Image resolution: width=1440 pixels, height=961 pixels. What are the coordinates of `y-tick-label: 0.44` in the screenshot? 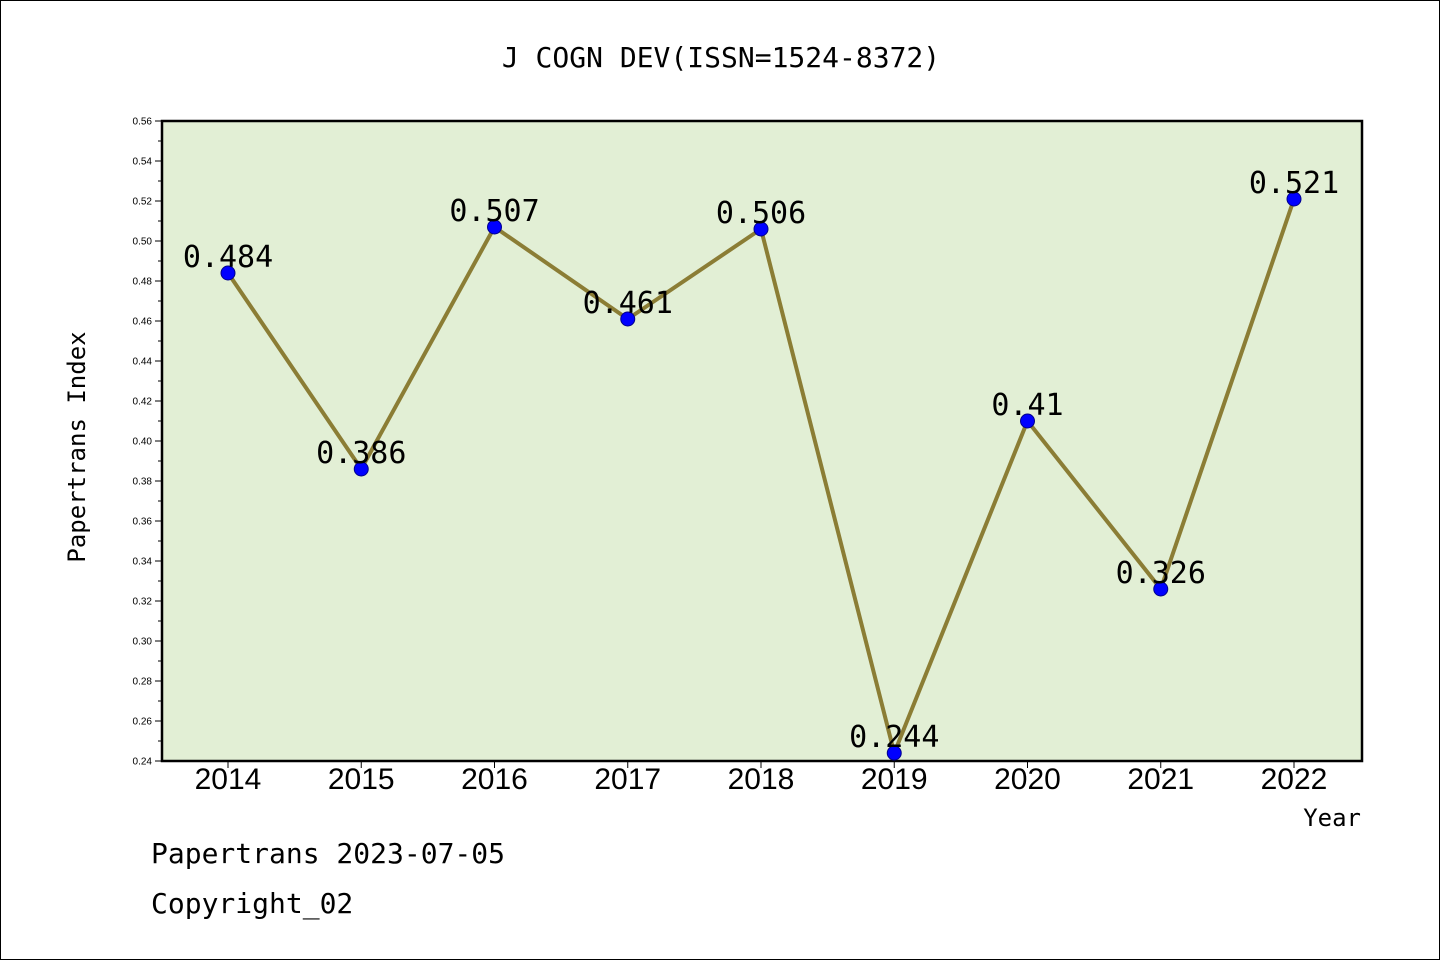 It's located at (143, 362).